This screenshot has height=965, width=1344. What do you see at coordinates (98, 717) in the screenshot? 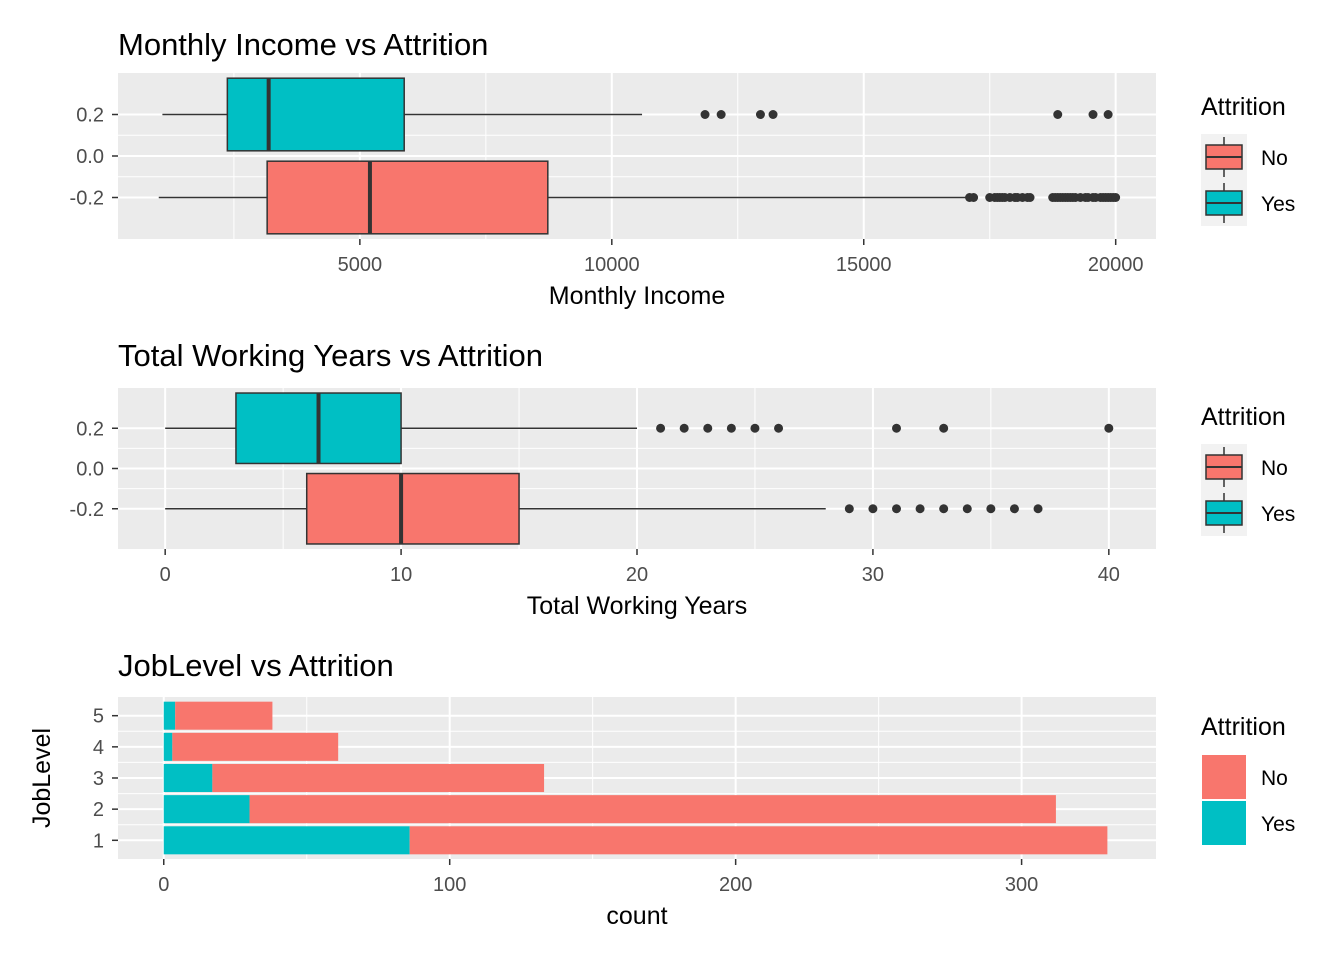
I see `y-tick-label: 5` at bounding box center [98, 717].